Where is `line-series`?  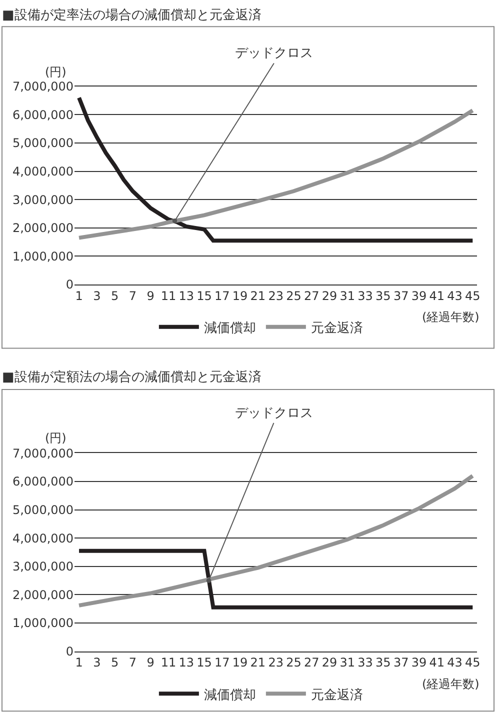 line-series is located at coordinates (276, 541).